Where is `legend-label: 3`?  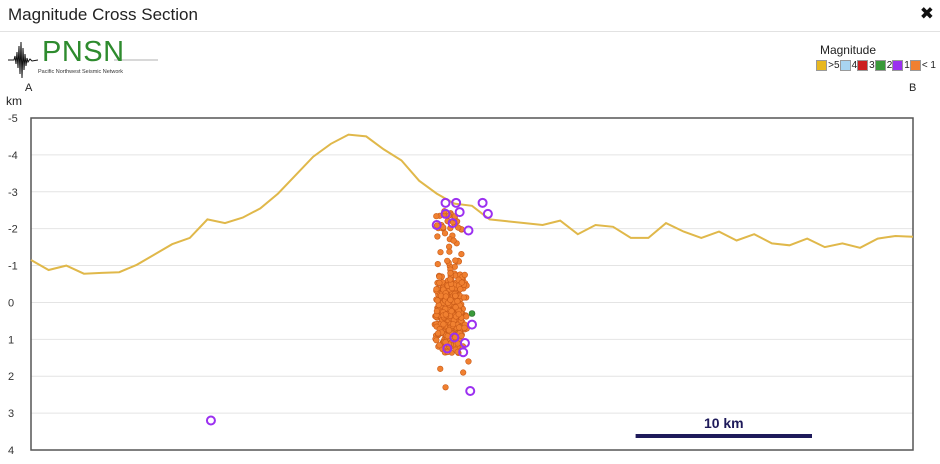
legend-label: 3 is located at coordinates (872, 65).